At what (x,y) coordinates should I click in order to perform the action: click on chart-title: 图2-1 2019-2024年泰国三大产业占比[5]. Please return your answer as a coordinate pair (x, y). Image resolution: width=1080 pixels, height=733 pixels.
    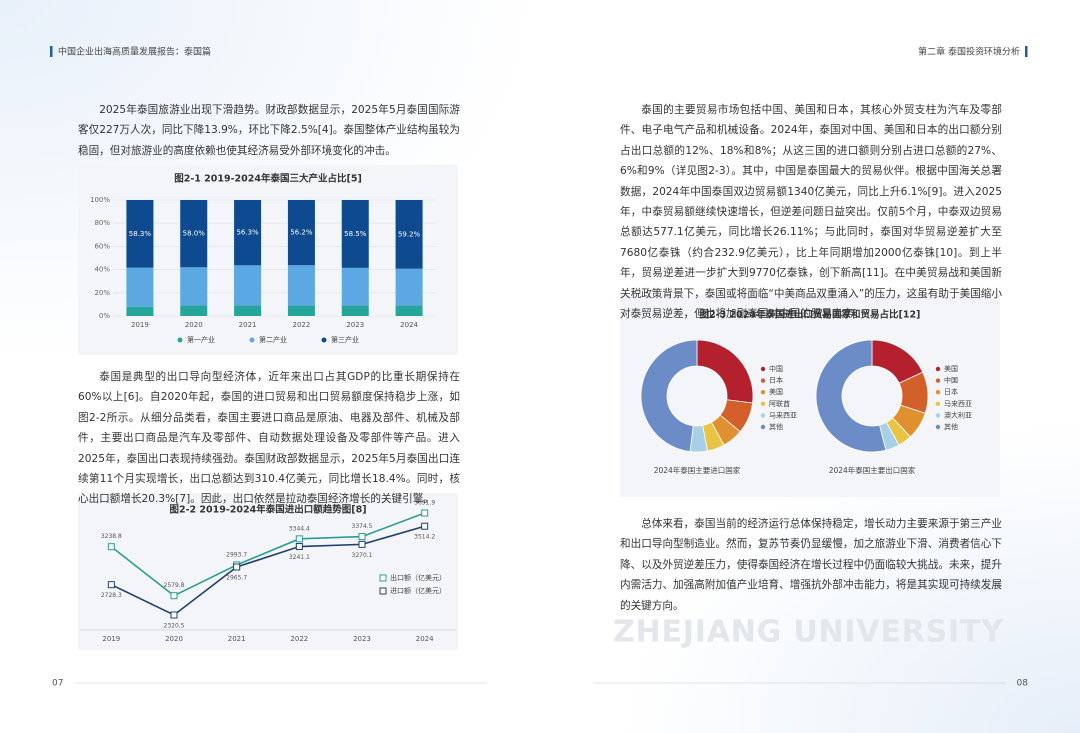
    Looking at the image, I should click on (268, 179).